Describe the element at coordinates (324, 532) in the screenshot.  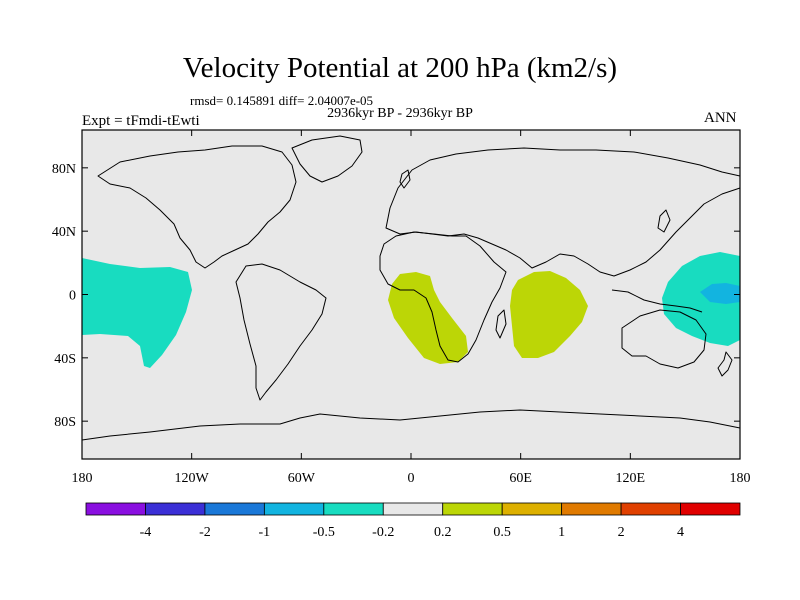
I see `colorbar-label: -0.5` at that location.